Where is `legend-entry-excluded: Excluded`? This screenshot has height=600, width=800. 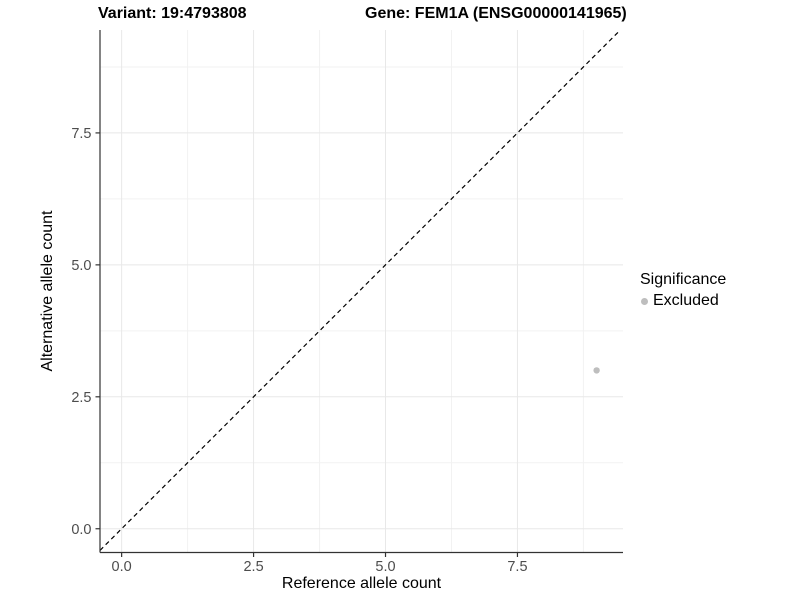 legend-entry-excluded: Excluded is located at coordinates (683, 301).